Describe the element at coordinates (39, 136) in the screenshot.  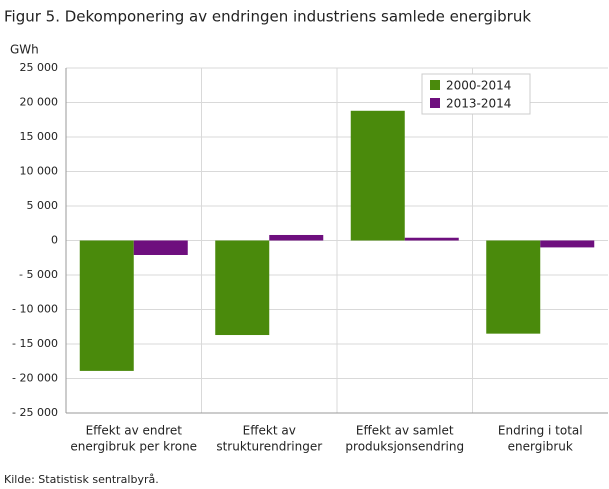
I see `y-tick-label: 15 000` at that location.